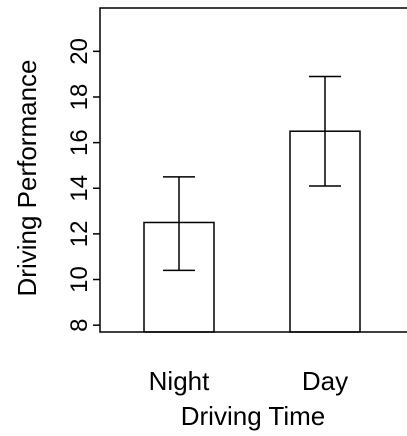 This screenshot has width=407, height=436. What do you see at coordinates (79, 97) in the screenshot?
I see `y-tick-label-18: 18` at bounding box center [79, 97].